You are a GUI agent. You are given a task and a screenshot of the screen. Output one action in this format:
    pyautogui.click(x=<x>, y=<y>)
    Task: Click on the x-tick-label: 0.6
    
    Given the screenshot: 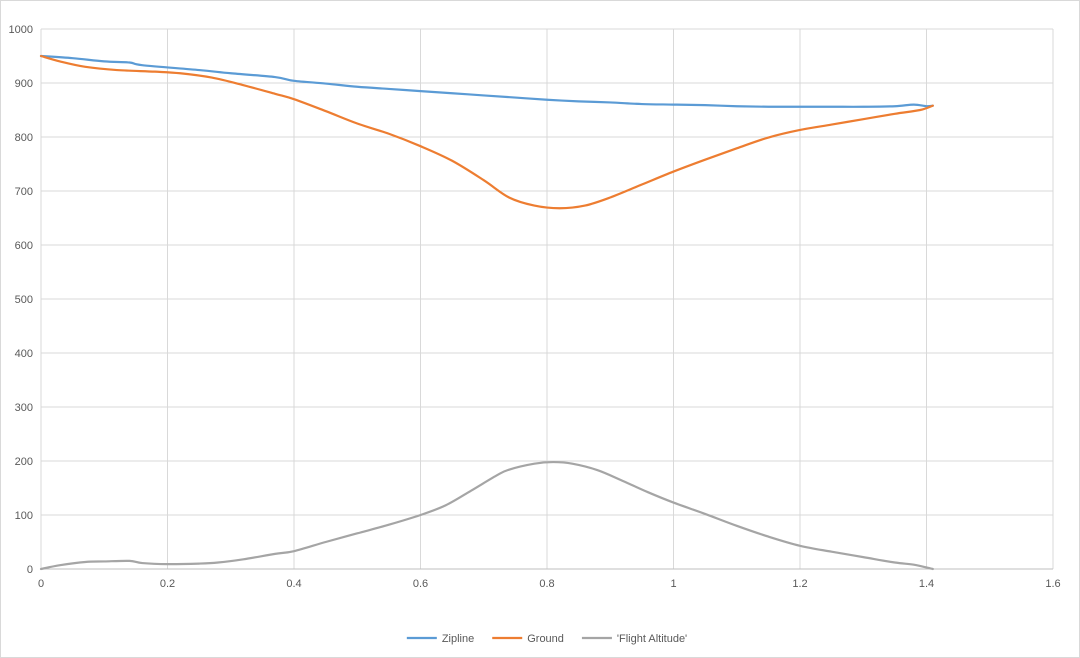 What is the action you would take?
    pyautogui.click(x=420, y=584)
    